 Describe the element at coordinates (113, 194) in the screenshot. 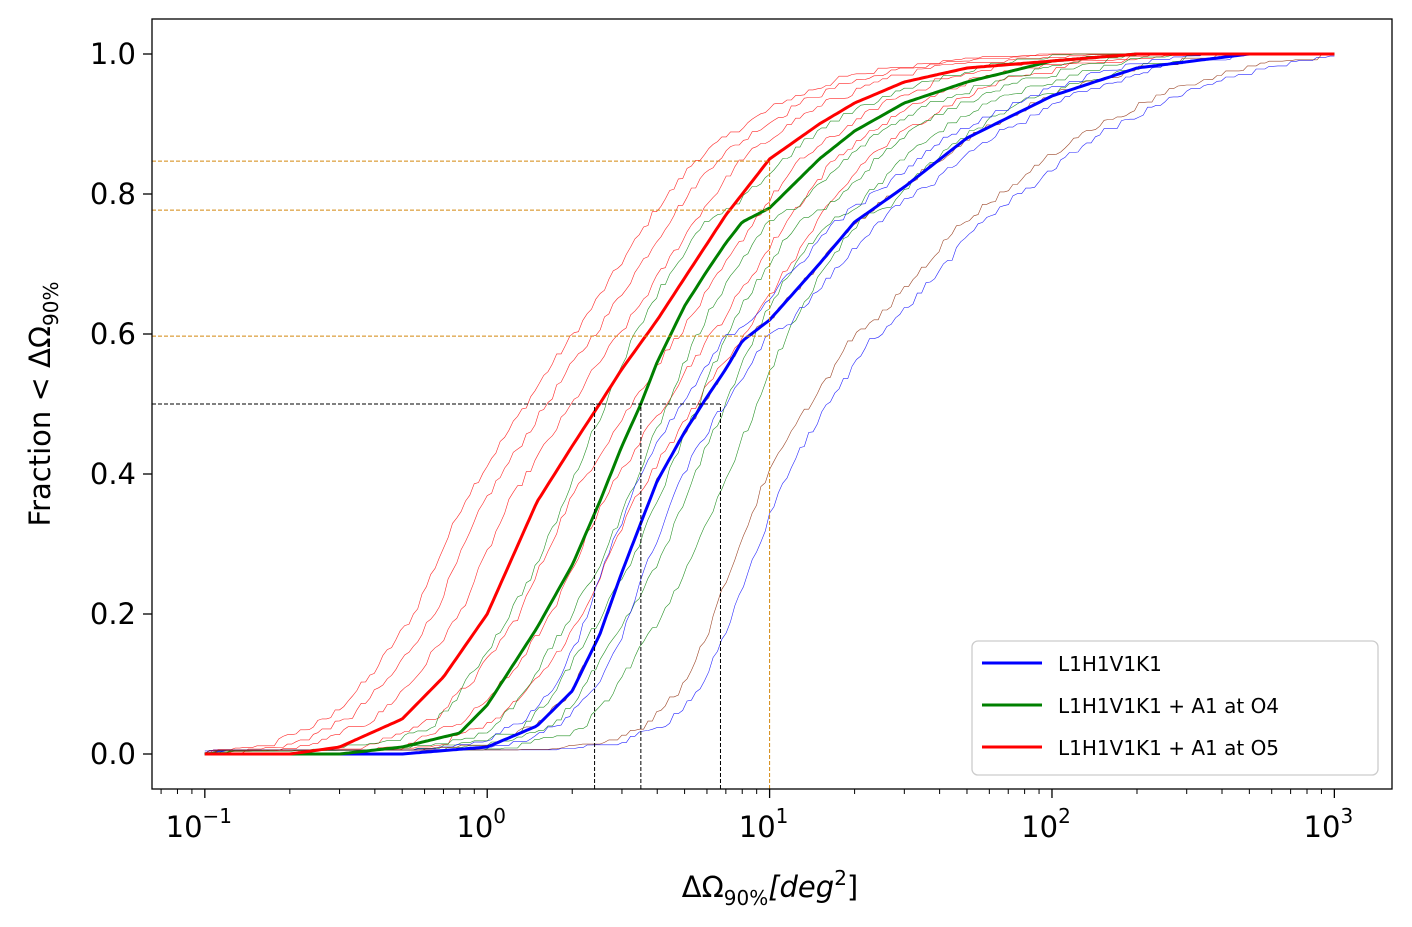

I see `y-tick-label: 0.8` at that location.